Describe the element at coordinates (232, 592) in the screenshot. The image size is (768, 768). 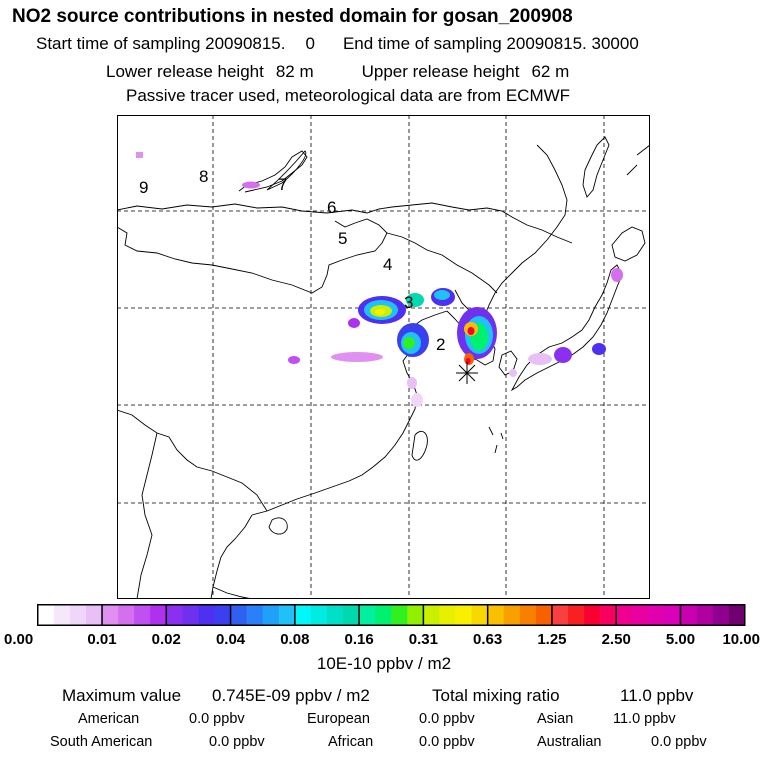
I see `indochina-coast` at that location.